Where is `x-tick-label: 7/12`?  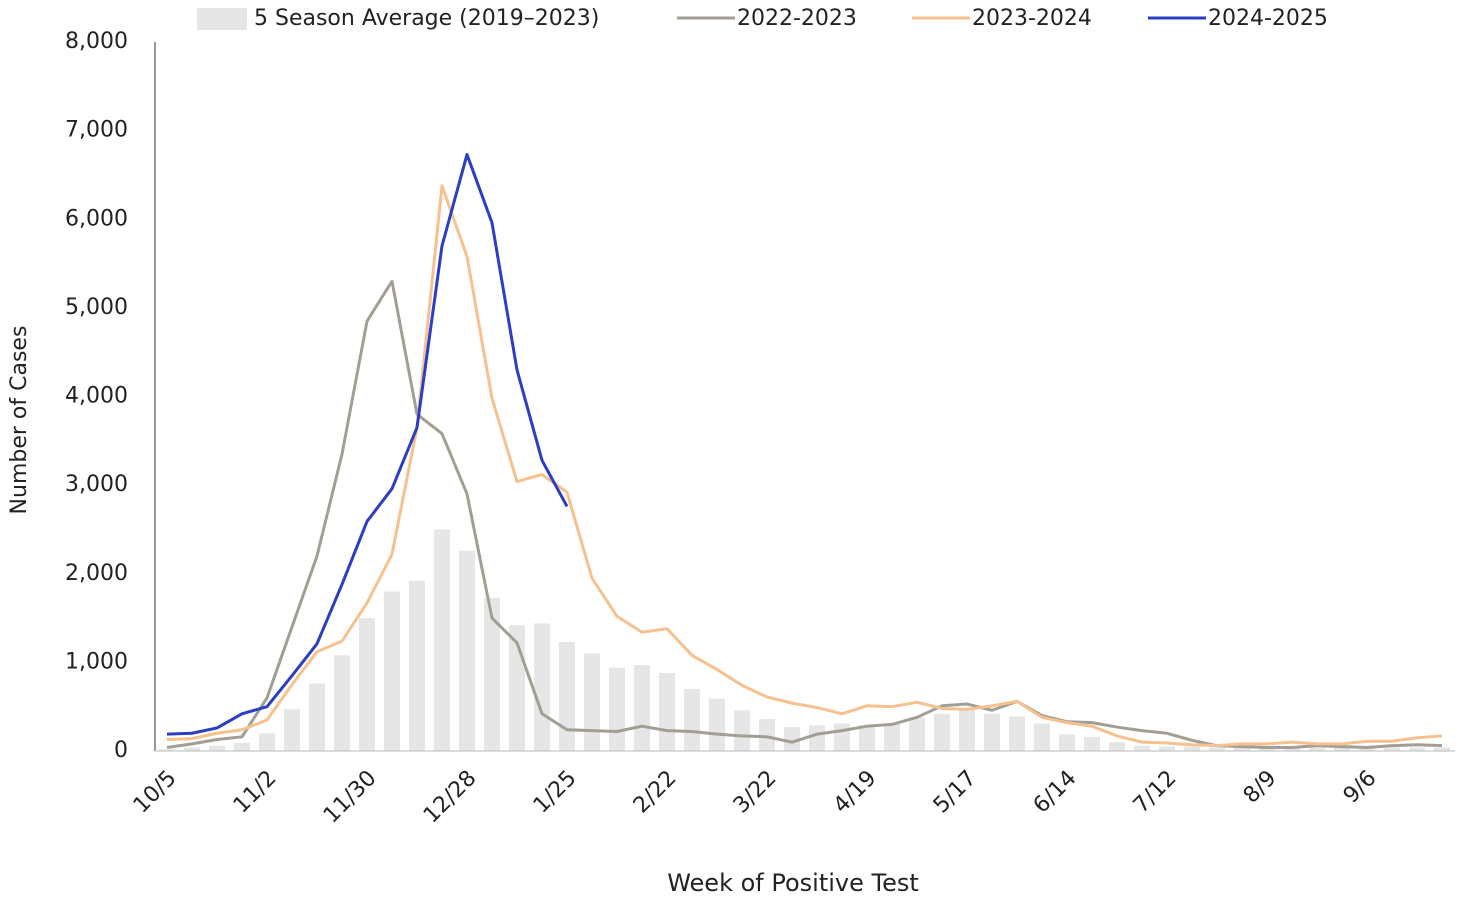
x-tick-label: 7/12 is located at coordinates (1155, 792).